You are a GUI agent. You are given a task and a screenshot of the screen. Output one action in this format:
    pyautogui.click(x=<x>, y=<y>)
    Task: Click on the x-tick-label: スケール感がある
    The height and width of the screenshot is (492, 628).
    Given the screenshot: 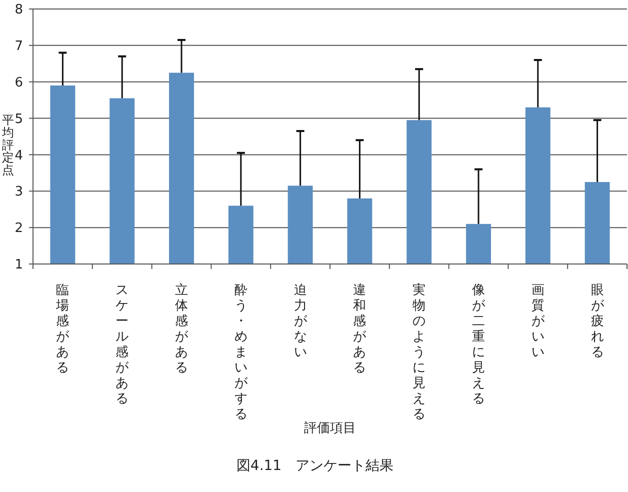 What is the action you would take?
    pyautogui.click(x=123, y=344)
    